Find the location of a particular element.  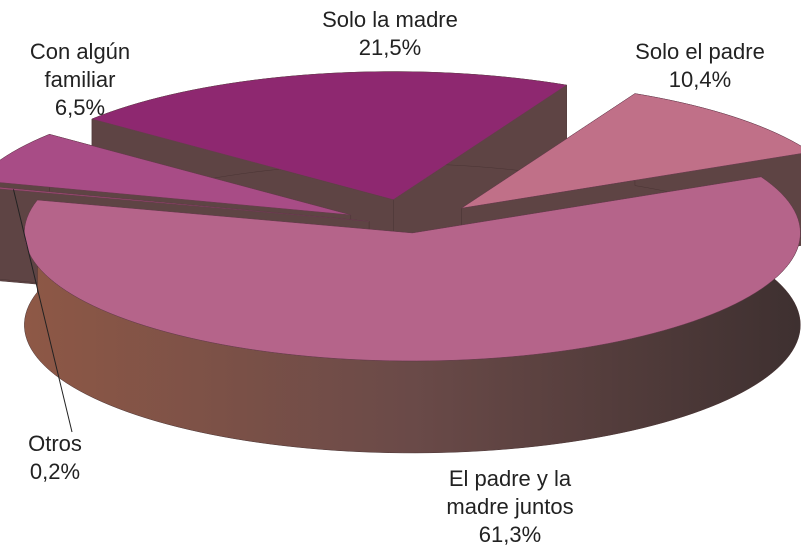

value-label: 21,5% is located at coordinates (390, 47).